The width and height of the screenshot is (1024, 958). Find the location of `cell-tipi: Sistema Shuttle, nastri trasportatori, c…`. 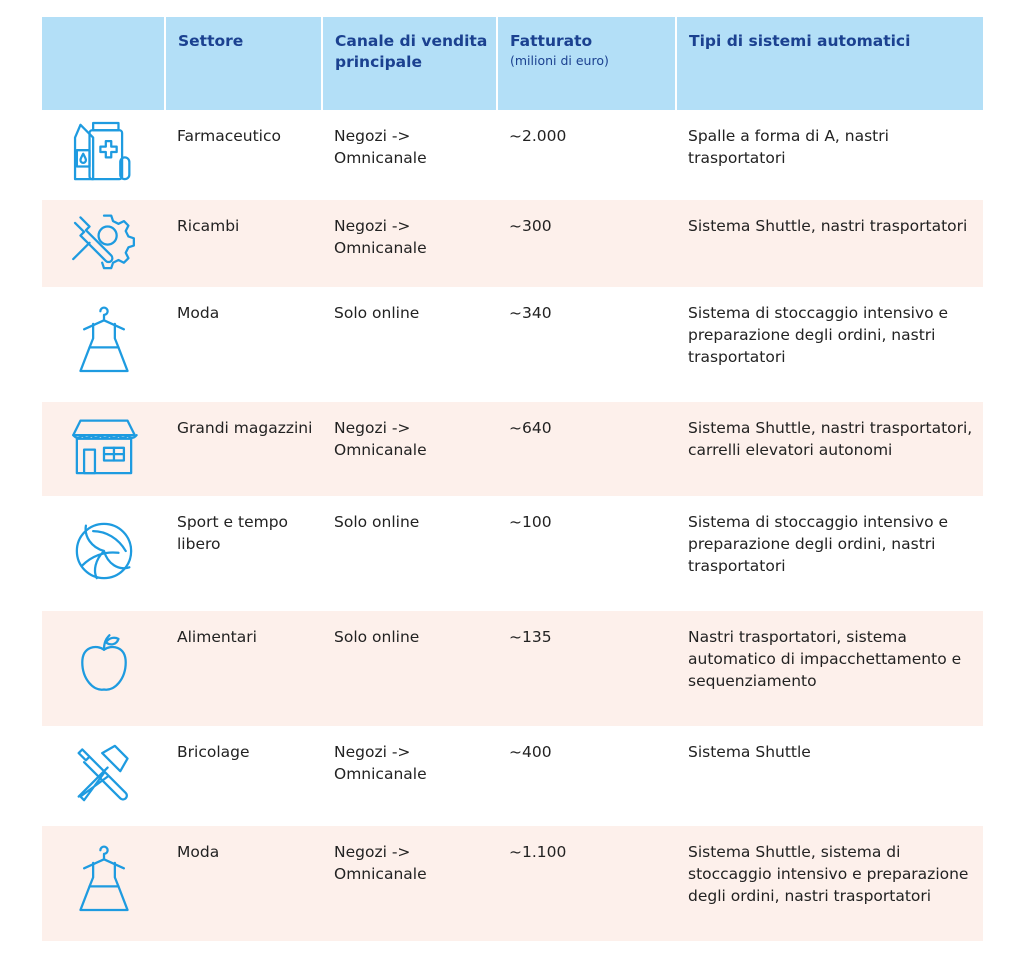

cell-tipi: Sistema Shuttle, nastri trasportatori, c… is located at coordinates (829, 449).